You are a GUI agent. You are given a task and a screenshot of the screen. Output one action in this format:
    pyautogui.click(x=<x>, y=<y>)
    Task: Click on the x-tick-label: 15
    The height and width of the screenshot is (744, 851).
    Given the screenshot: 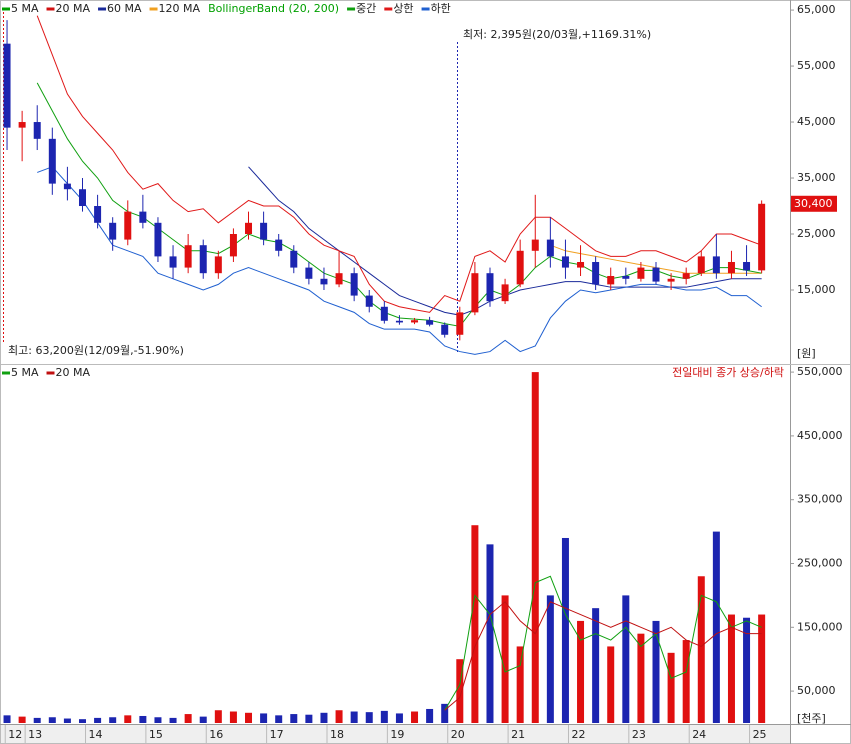 What is the action you would take?
    pyautogui.click(x=156, y=734)
    